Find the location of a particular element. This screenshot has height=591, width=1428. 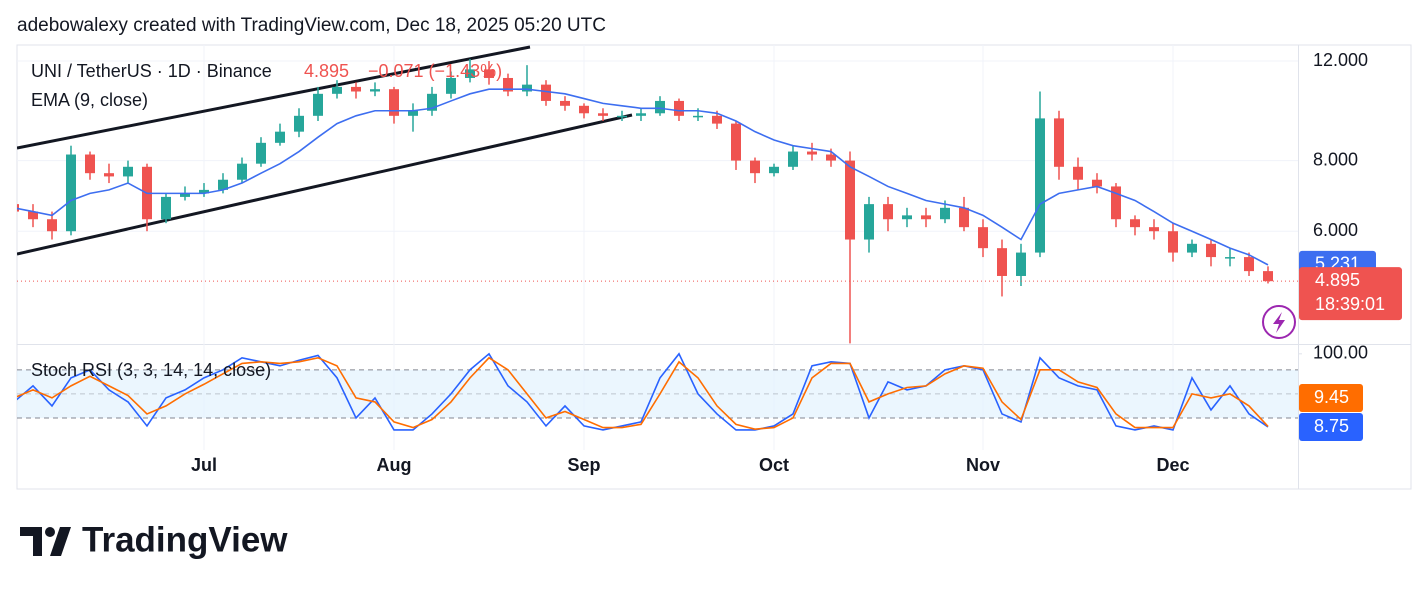

legend-change: −0.071 (−1.43%) is located at coordinates (435, 71).